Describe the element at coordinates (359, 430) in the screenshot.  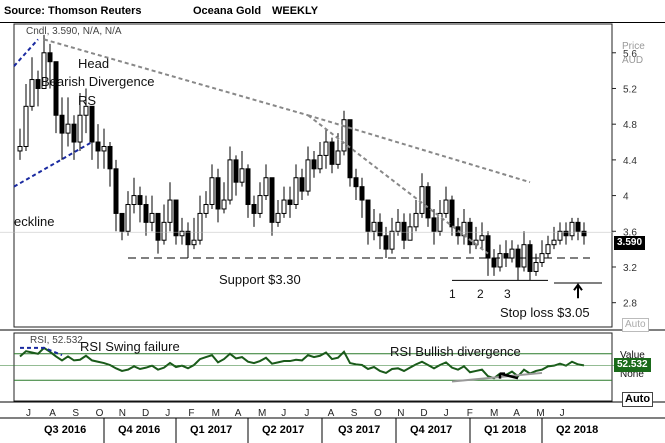
I see `quarter-label: Q3 2017` at that location.